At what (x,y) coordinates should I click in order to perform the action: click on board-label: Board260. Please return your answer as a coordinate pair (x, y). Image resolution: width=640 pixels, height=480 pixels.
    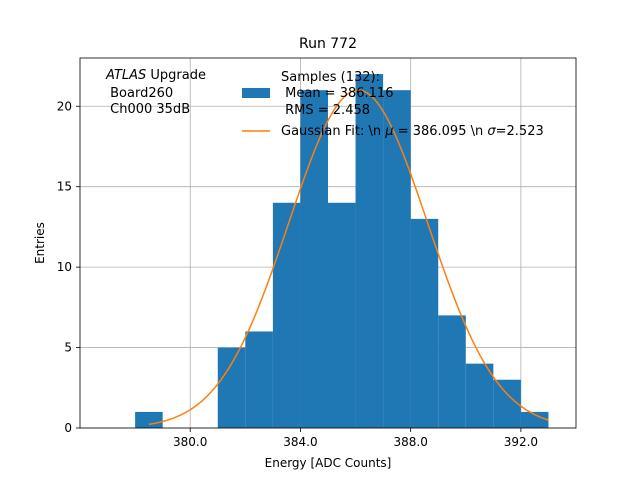
    Looking at the image, I should click on (139, 93).